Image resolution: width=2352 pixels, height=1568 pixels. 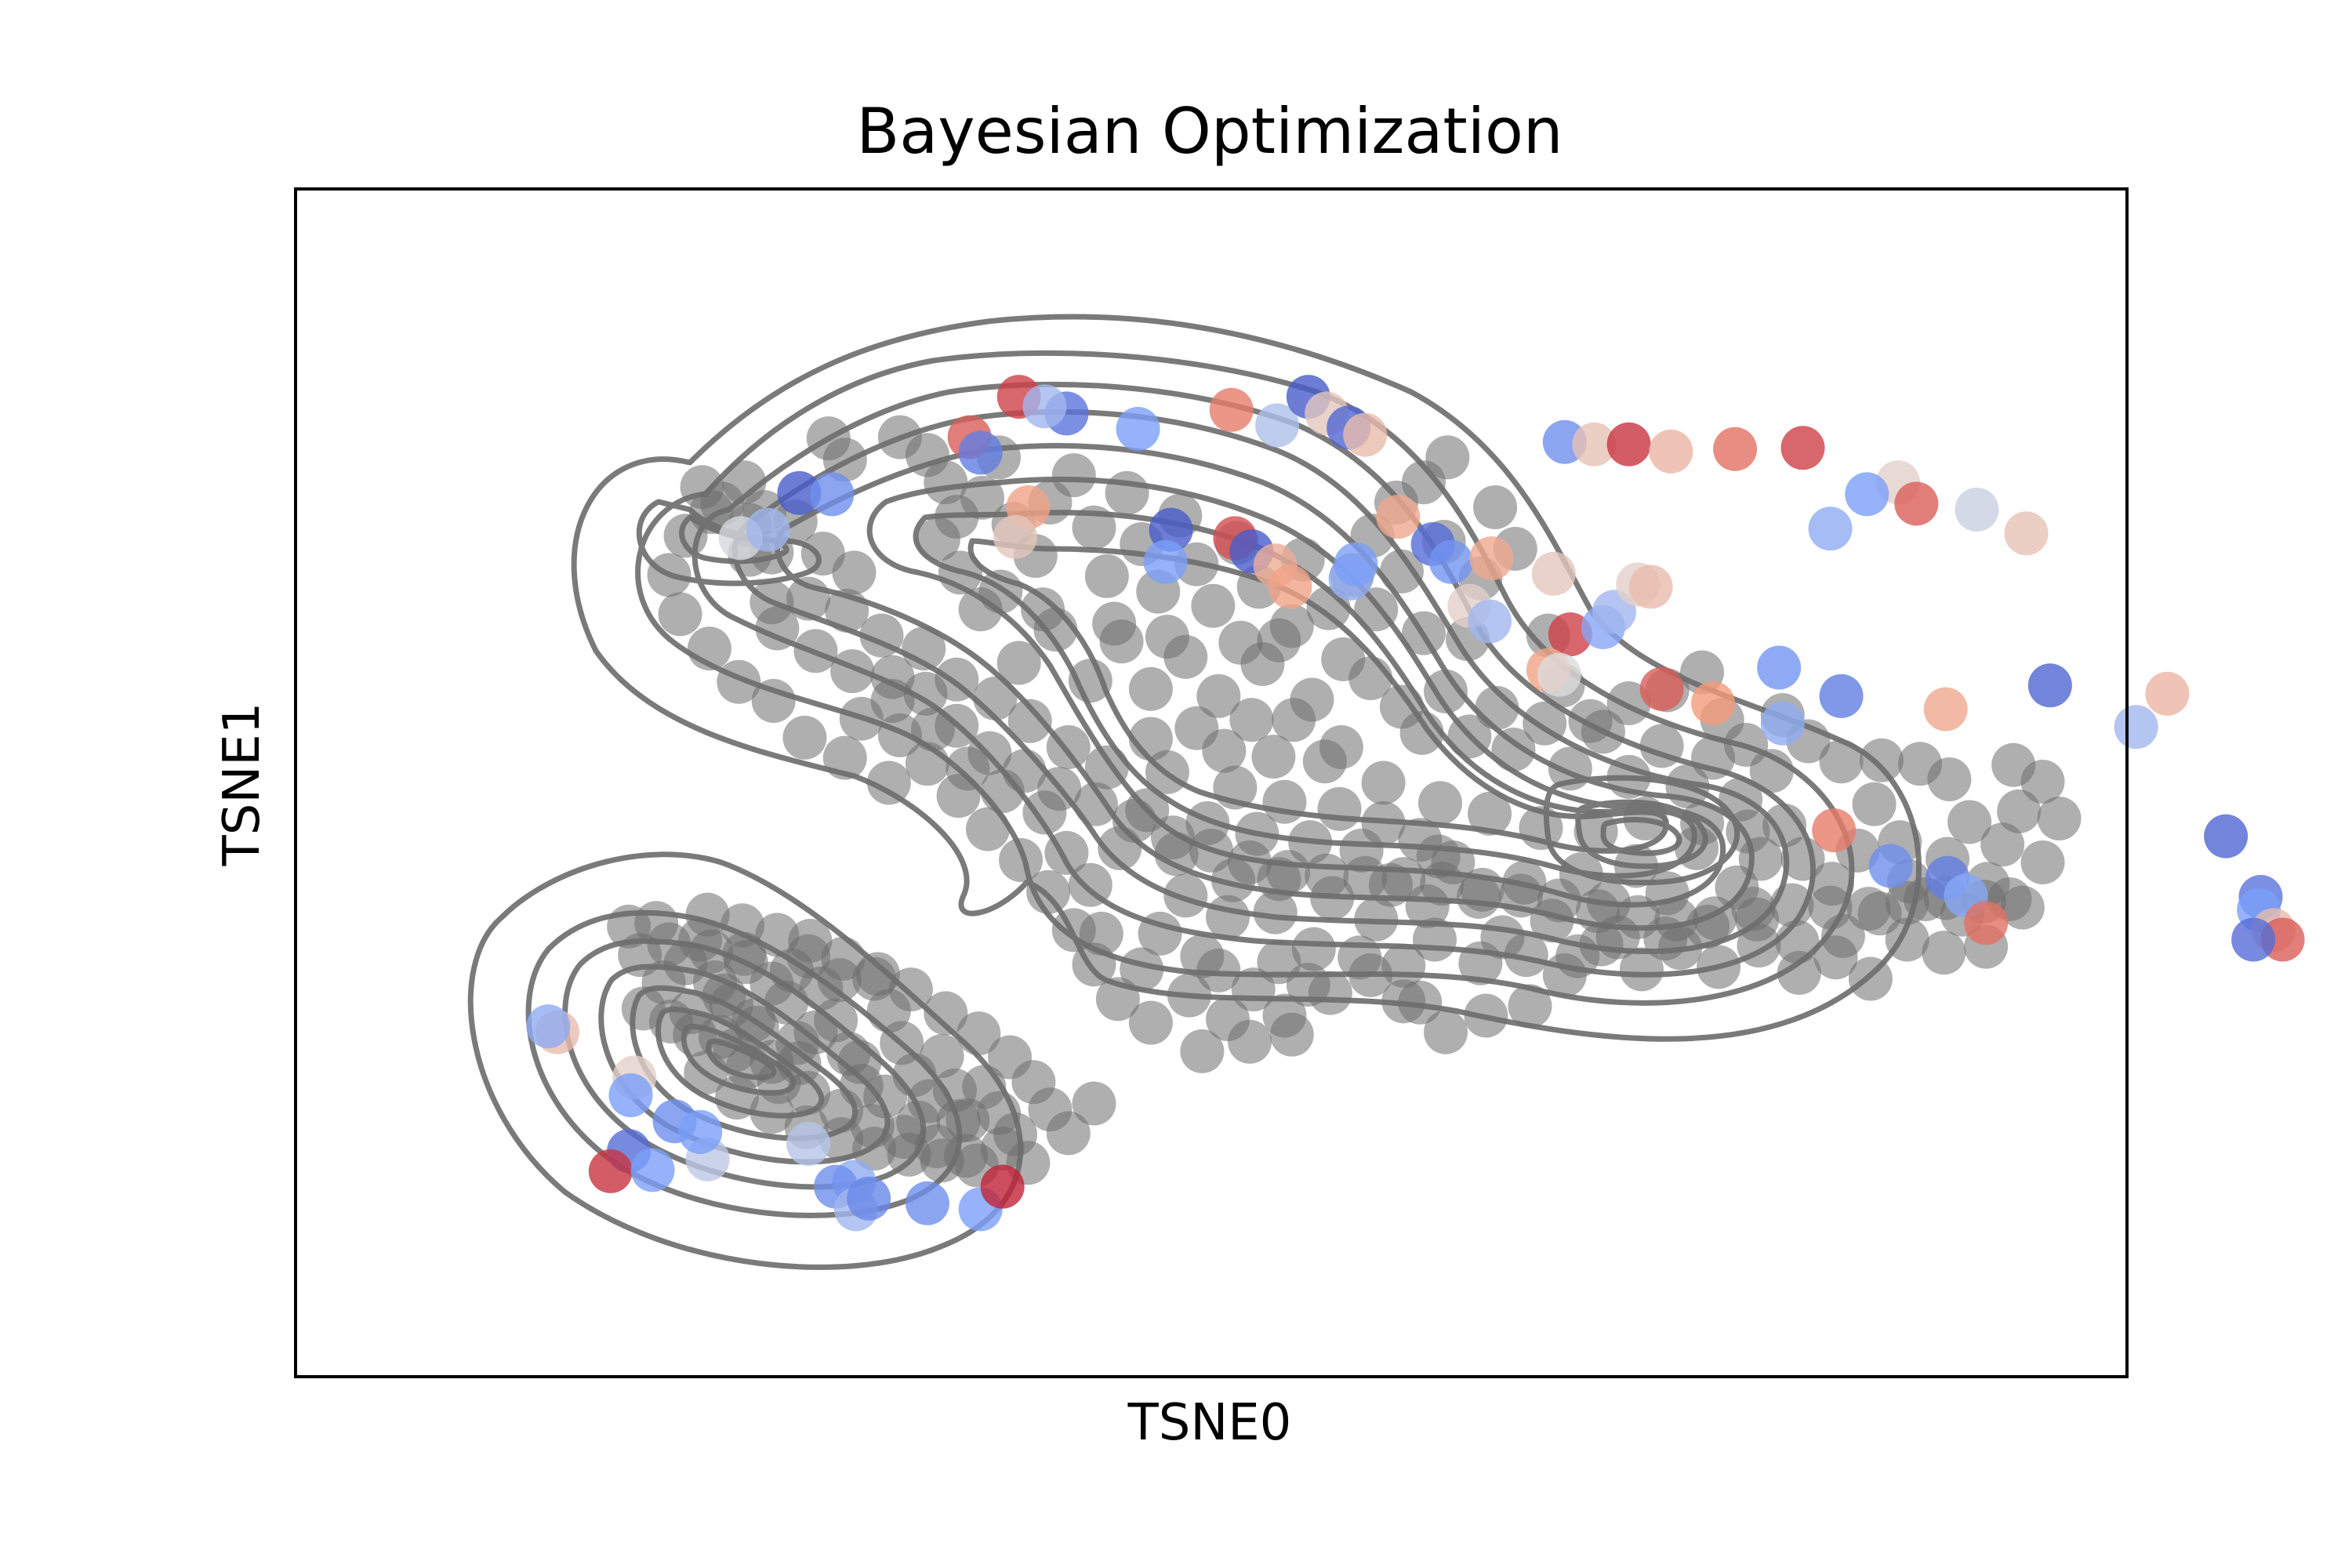 I want to click on x-axis-label: TSNE0, so click(x=1209, y=1423).